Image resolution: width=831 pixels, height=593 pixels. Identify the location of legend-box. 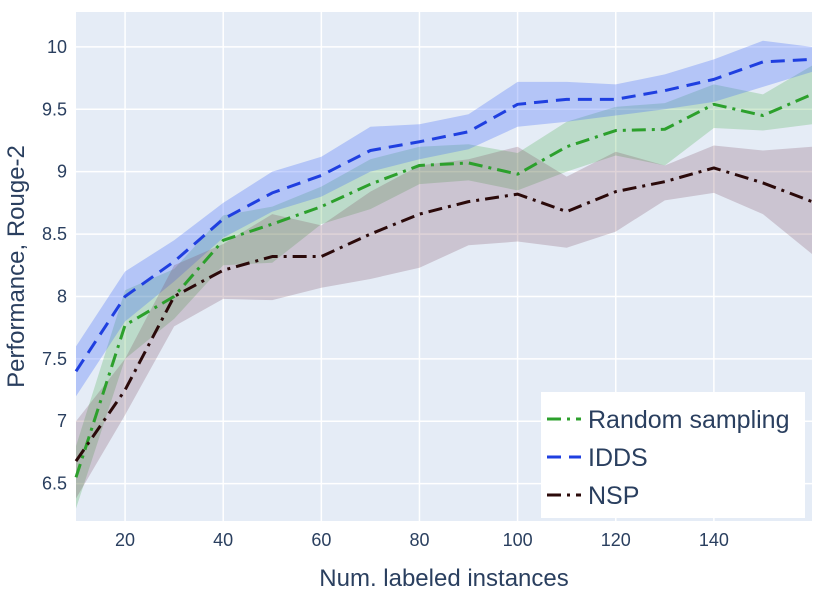
(673, 455).